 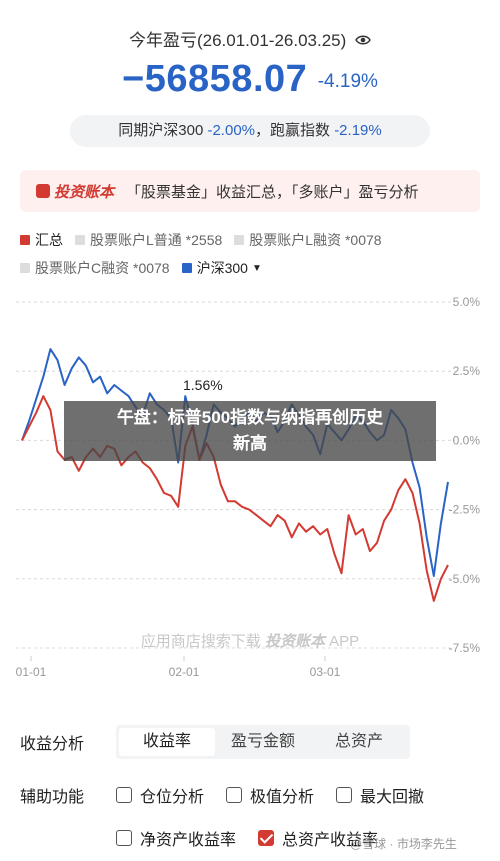 I want to click on news-line-2: 新高, so click(x=250, y=443).